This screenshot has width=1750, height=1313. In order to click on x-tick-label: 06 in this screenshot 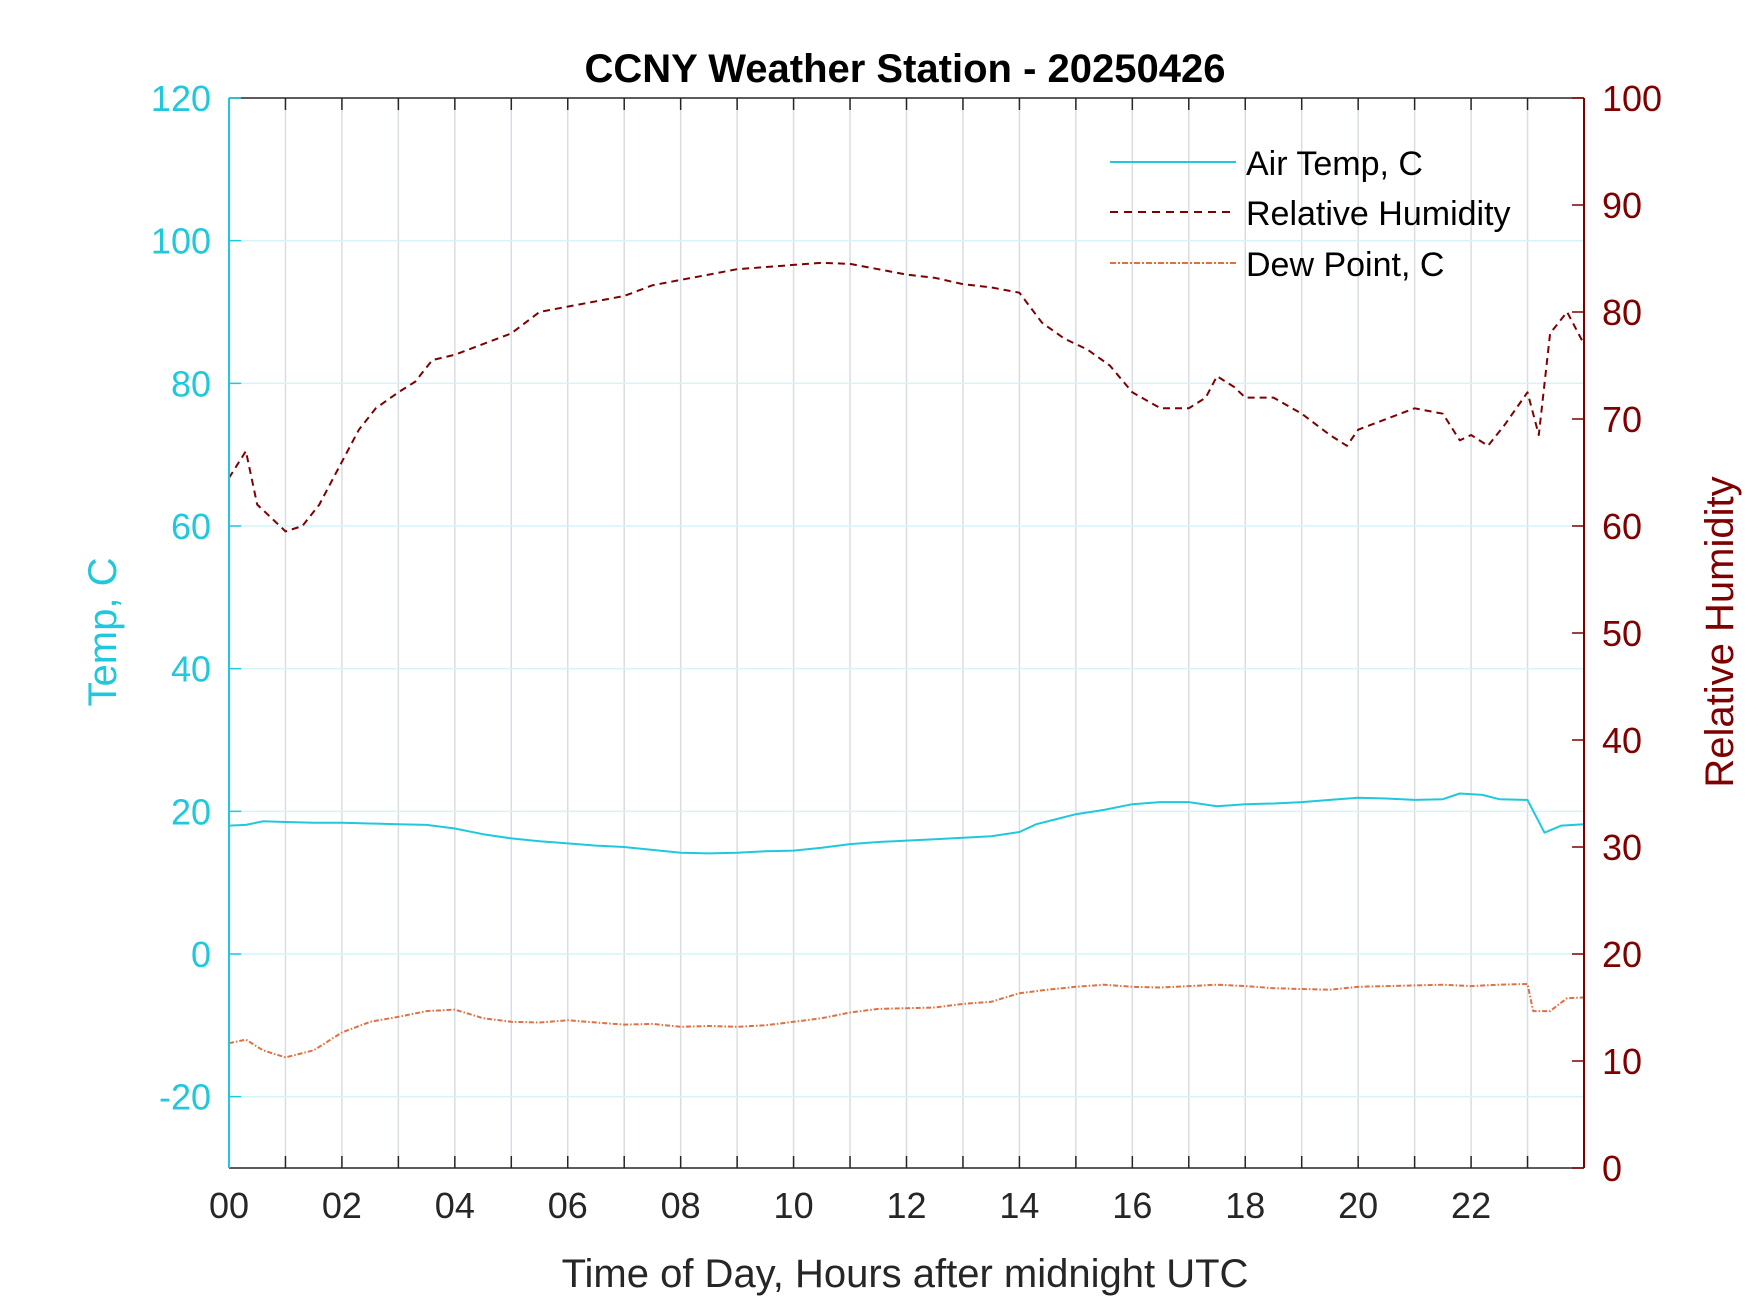, I will do `click(568, 1205)`.